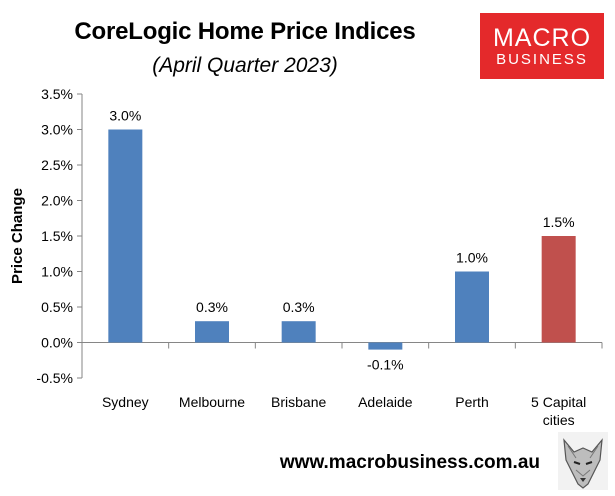  Describe the element at coordinates (298, 402) in the screenshot. I see `category-label: Brisbane` at that location.